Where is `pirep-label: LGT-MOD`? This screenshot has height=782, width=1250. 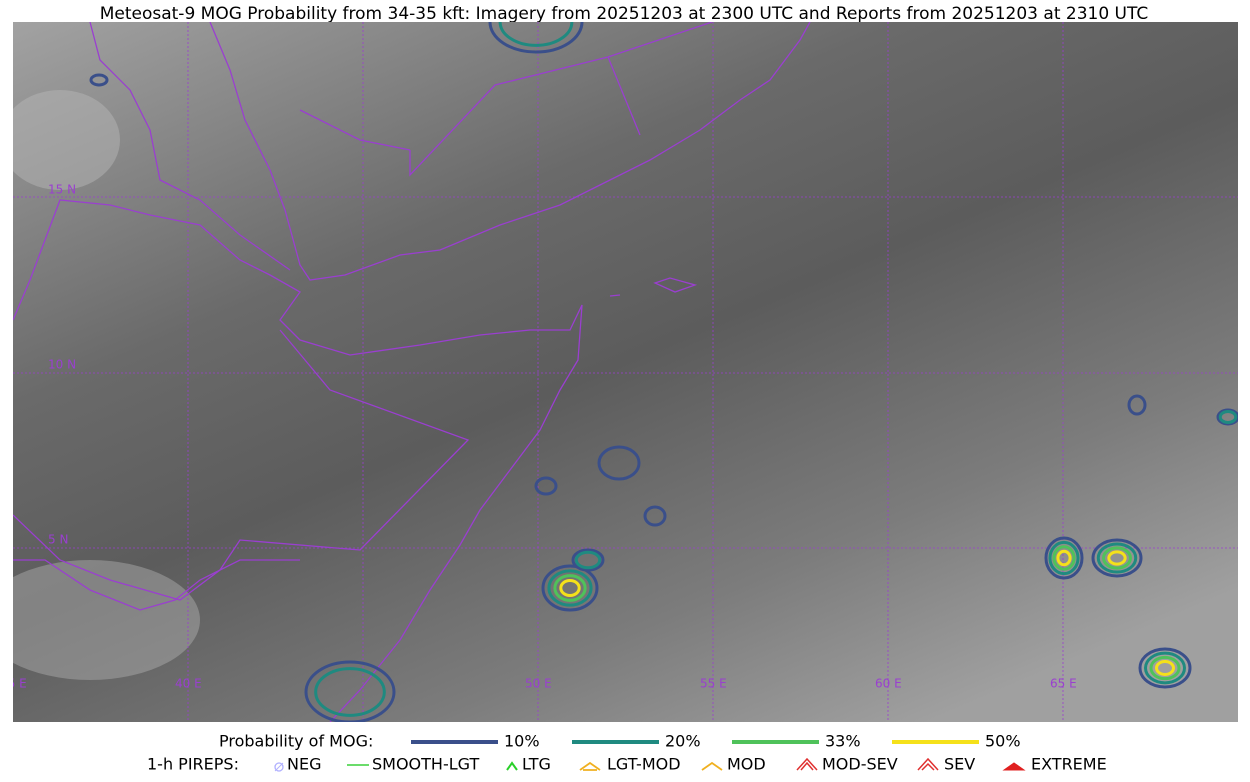 pirep-label: LGT-MOD is located at coordinates (644, 764).